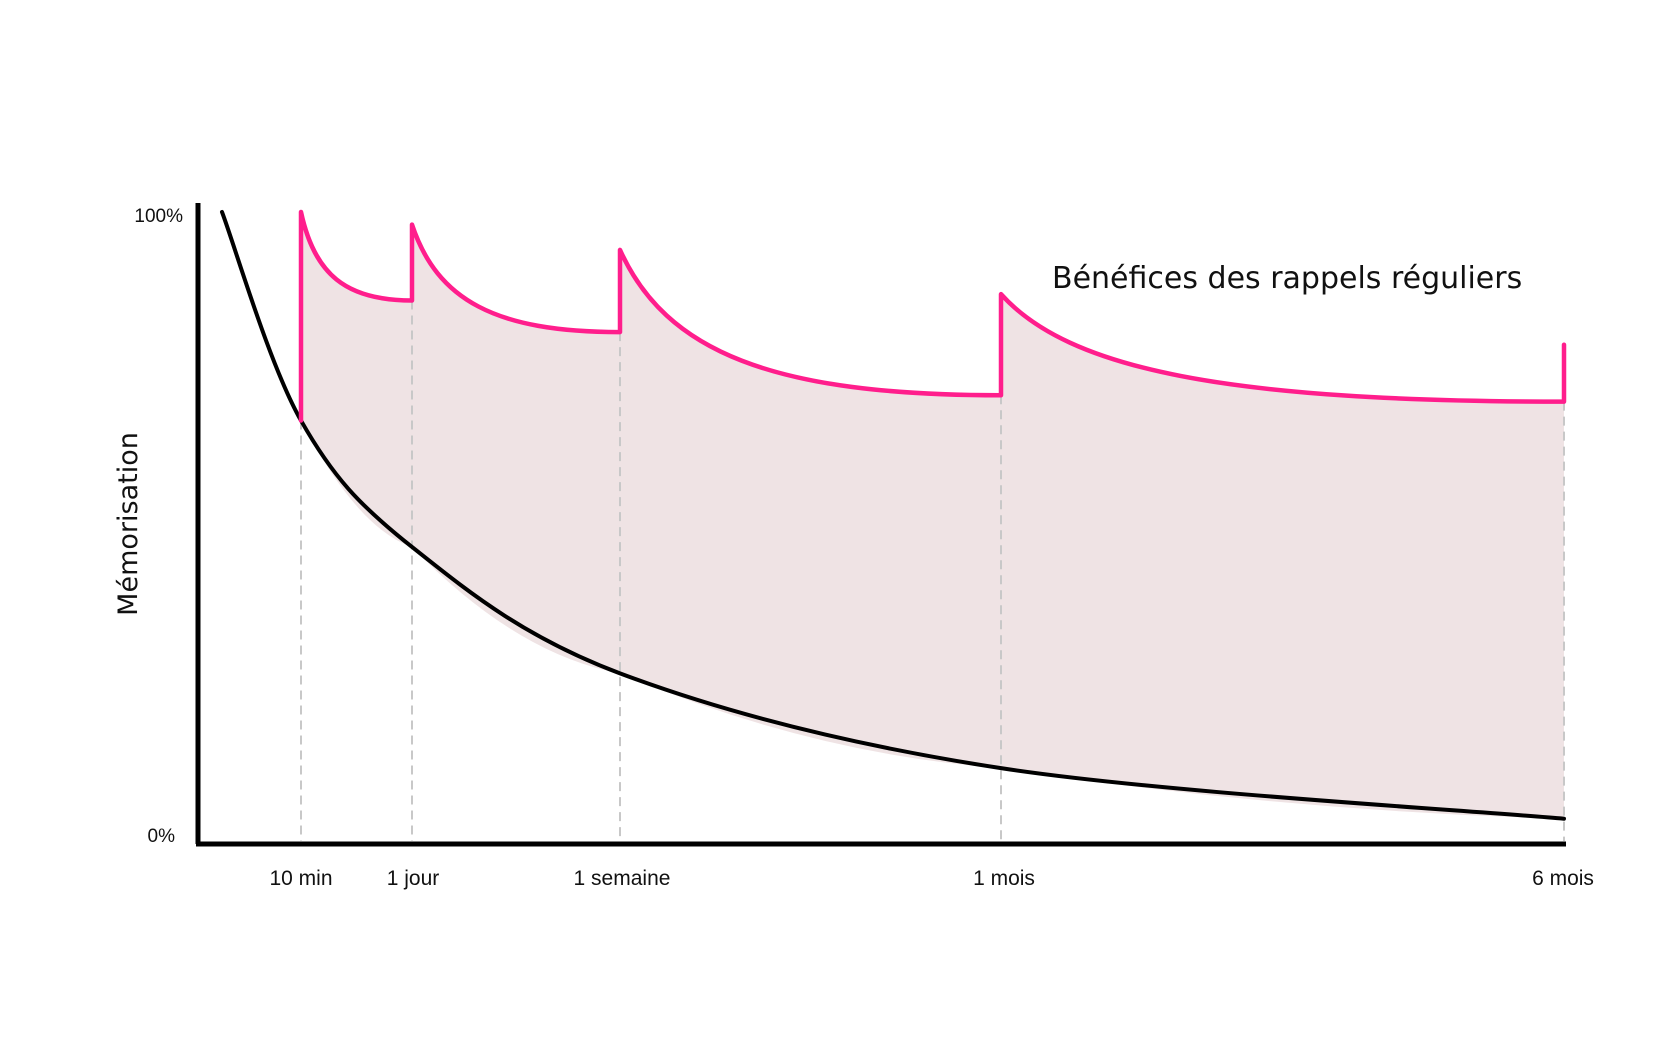  Describe the element at coordinates (128, 524) in the screenshot. I see `y-axis-title: Mémorisation` at that location.